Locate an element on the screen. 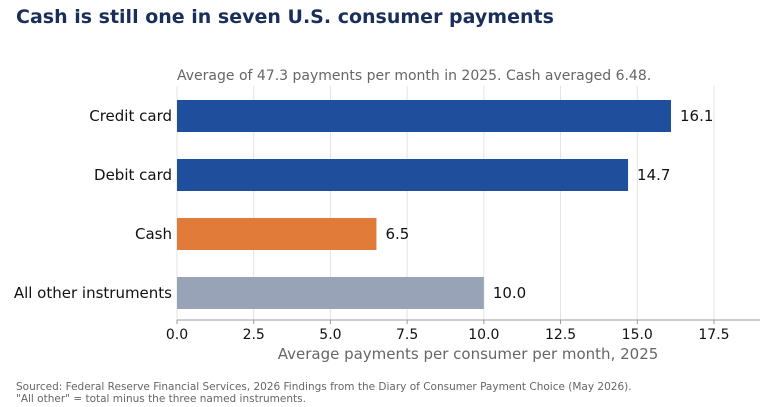  x-tick-label: 2.5 is located at coordinates (254, 335).